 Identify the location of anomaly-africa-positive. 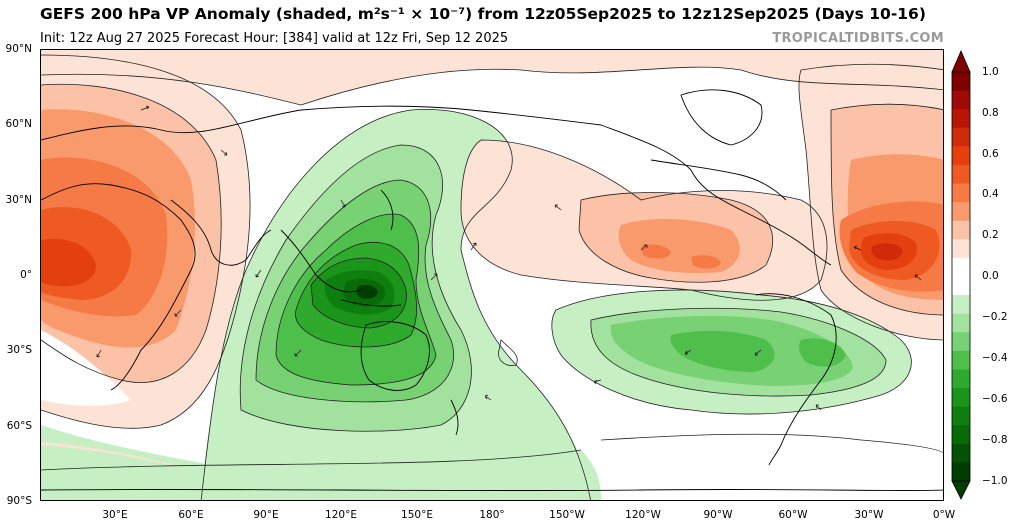
(146, 242).